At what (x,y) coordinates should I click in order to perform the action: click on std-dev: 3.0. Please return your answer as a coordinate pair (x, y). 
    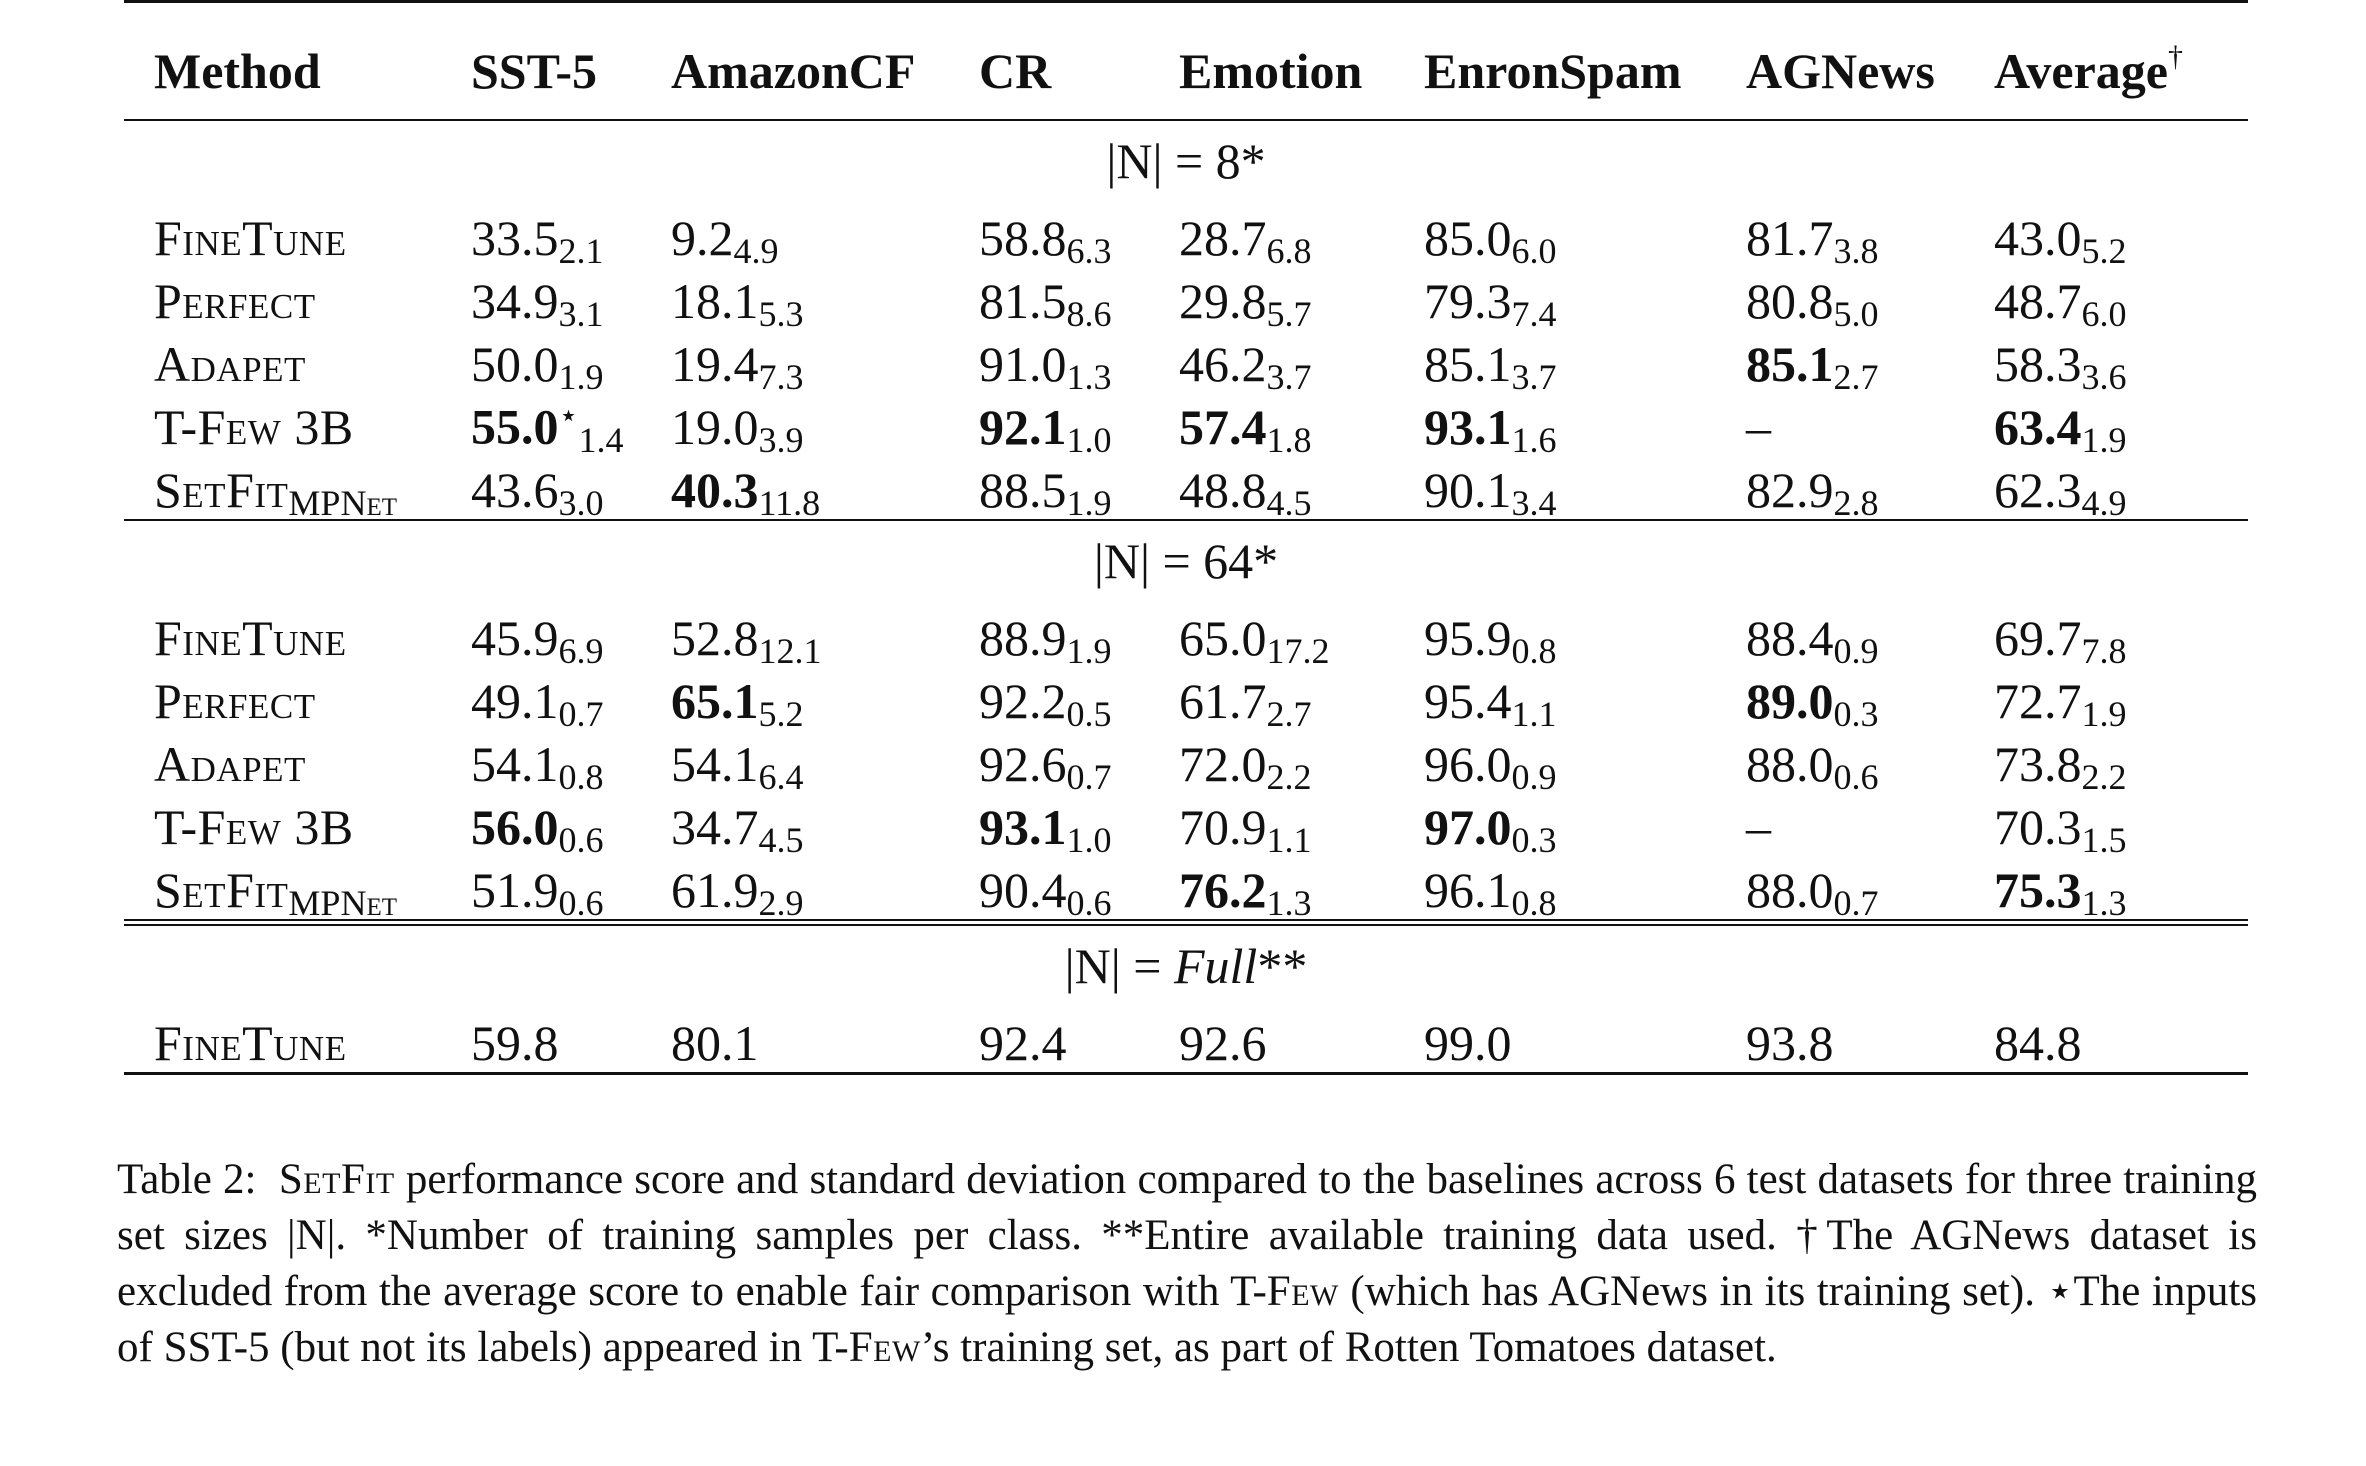
    Looking at the image, I should click on (581, 503).